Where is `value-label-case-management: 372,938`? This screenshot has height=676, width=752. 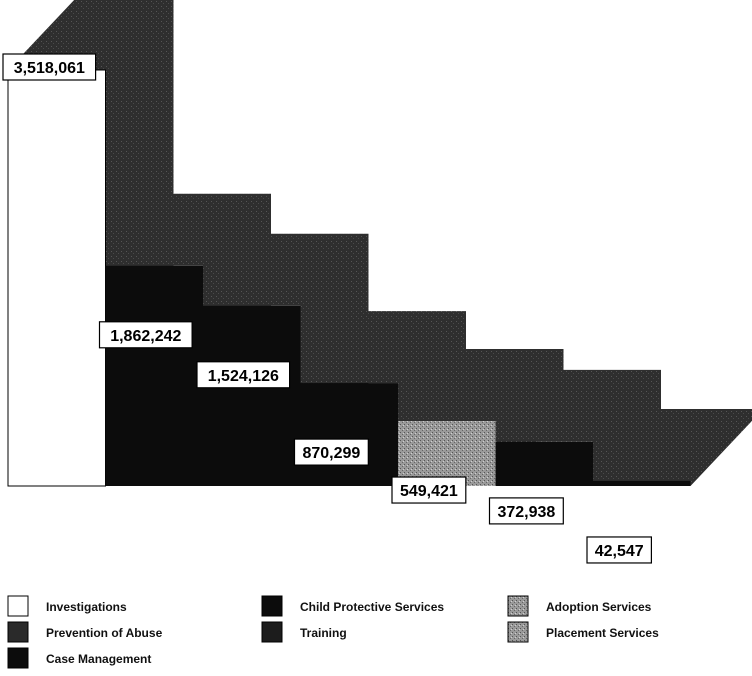
value-label-case-management: 372,938 is located at coordinates (526, 511).